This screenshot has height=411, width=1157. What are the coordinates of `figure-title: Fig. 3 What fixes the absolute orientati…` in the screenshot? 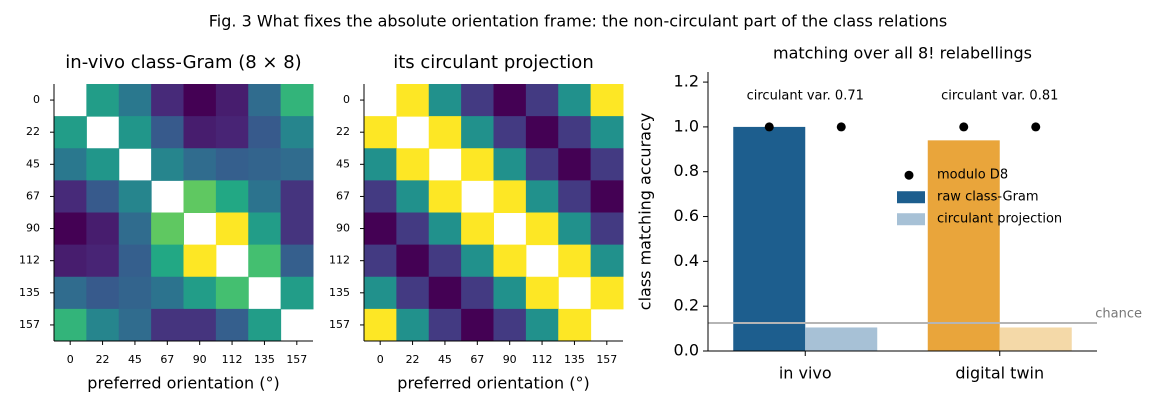 It's located at (578, 21).